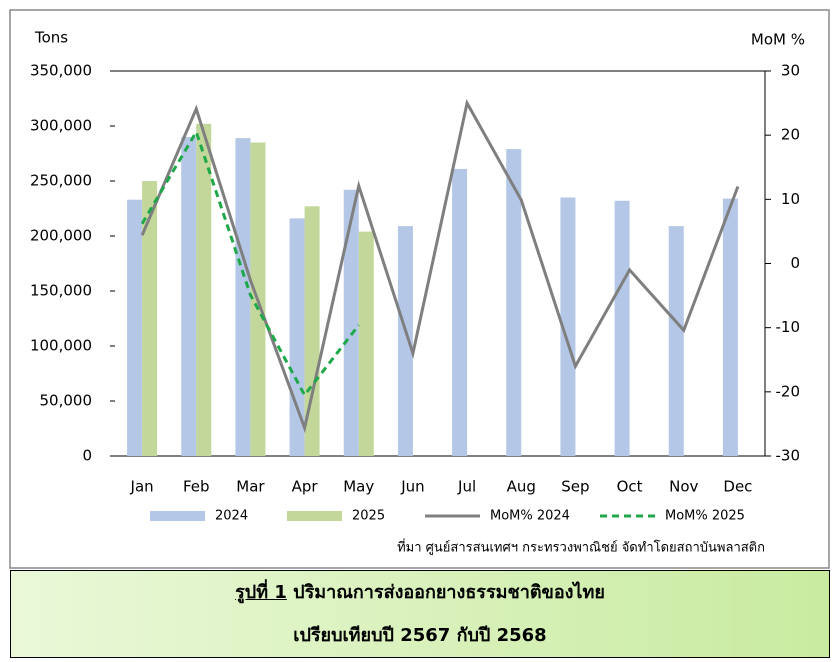  Describe the element at coordinates (412, 487) in the screenshot. I see `x-tick-label: Jun` at that location.